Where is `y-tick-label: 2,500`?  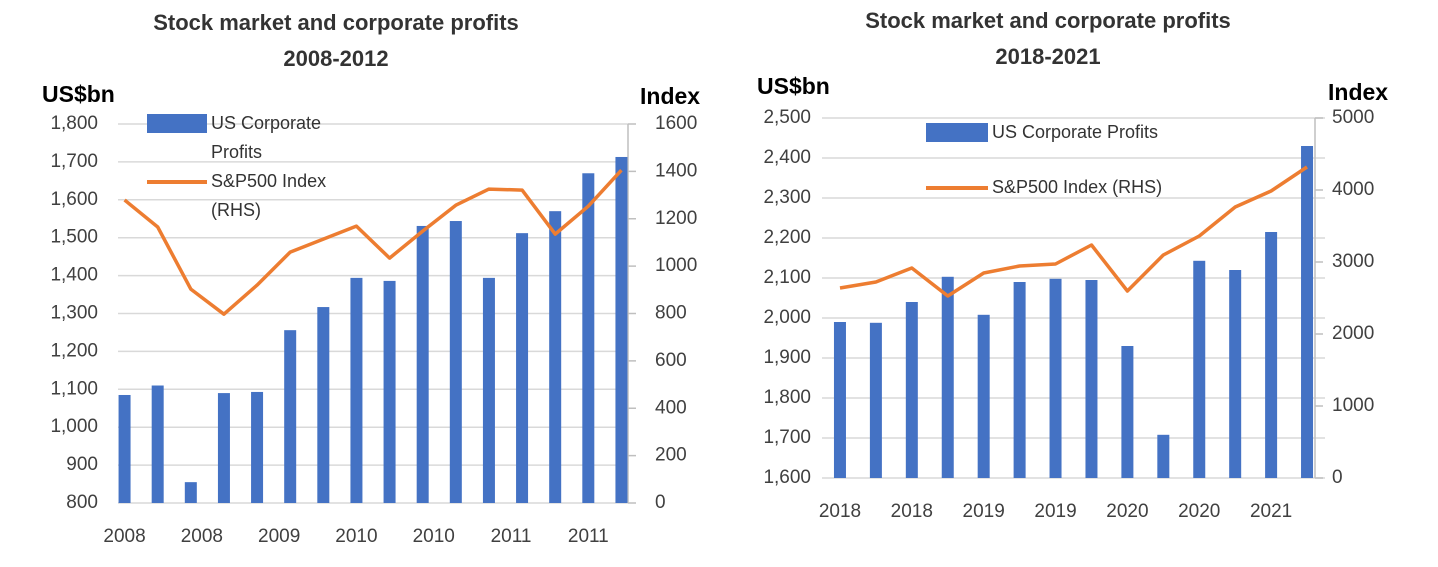
y-tick-label: 2,500 is located at coordinates (787, 117).